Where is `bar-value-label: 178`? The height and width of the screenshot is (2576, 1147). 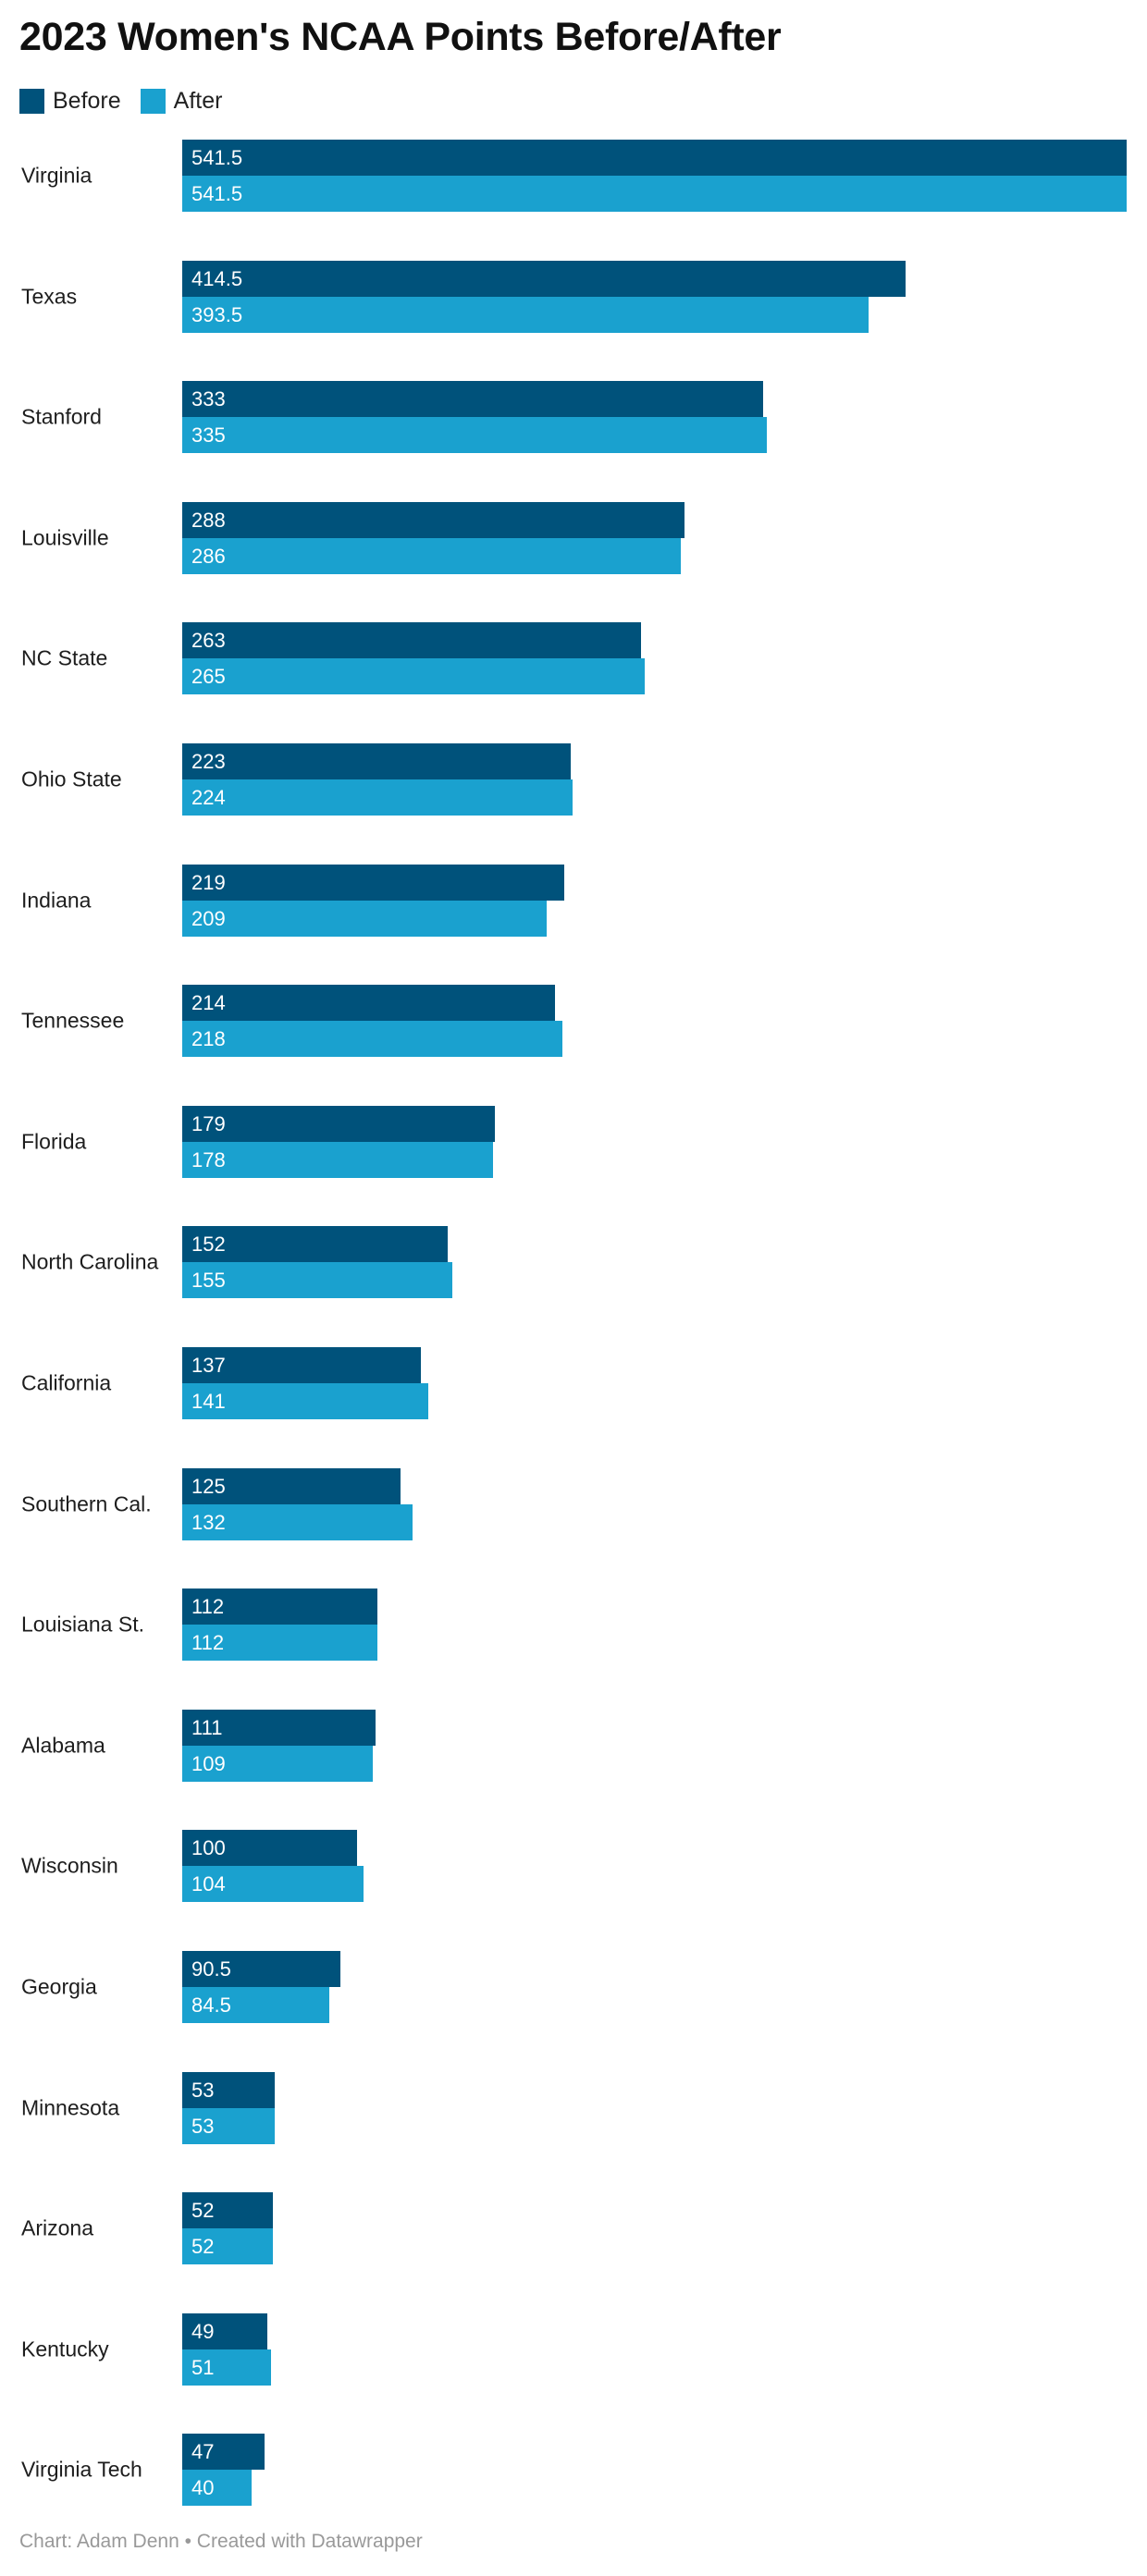
bar-value-label: 178 is located at coordinates (209, 1159).